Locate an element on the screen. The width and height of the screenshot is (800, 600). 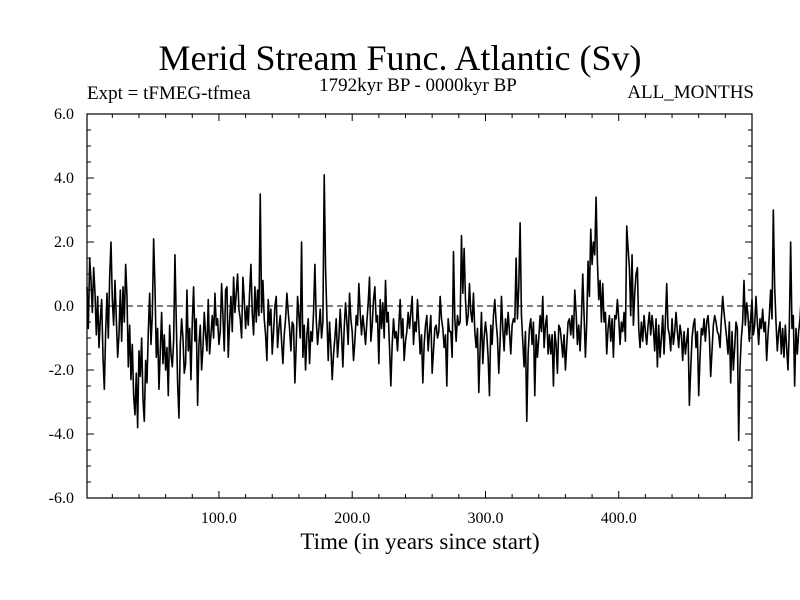
y-tick-label: 4.0 is located at coordinates (64, 178).